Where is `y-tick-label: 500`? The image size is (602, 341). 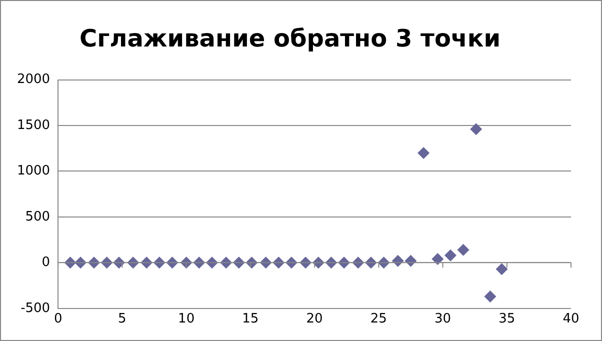 y-tick-label: 500 is located at coordinates (37, 216).